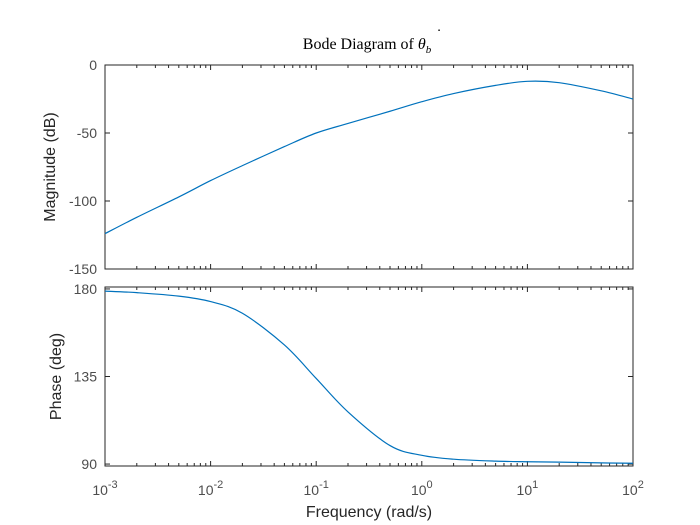 The width and height of the screenshot is (700, 525). Describe the element at coordinates (316, 488) in the screenshot. I see `x-tick-label: 10⁻¹` at that location.